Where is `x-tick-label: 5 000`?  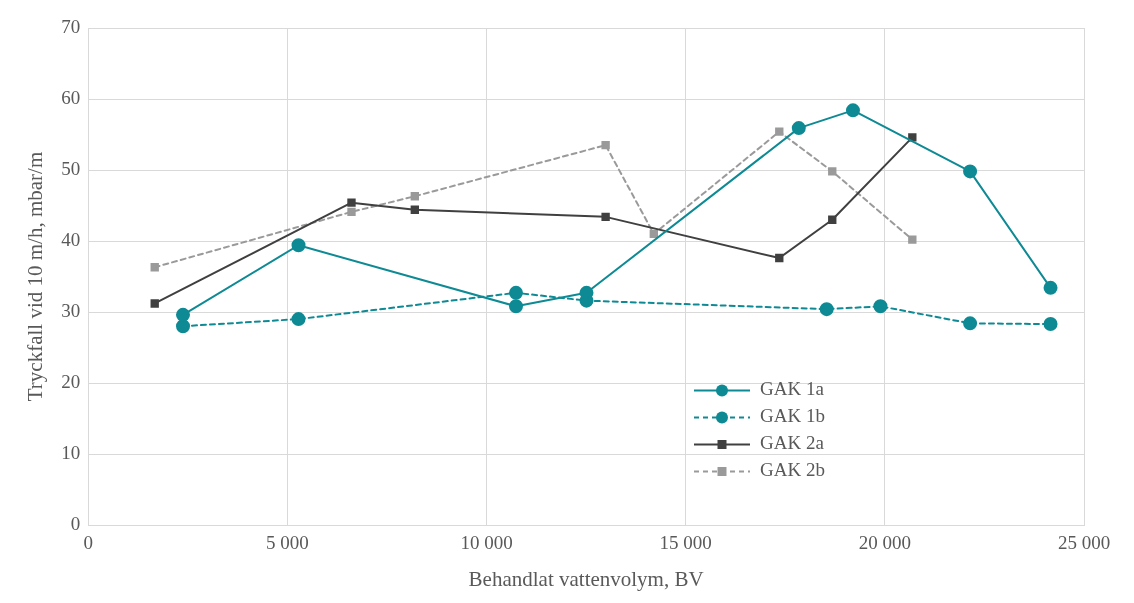 x-tick-label: 5 000 is located at coordinates (287, 543).